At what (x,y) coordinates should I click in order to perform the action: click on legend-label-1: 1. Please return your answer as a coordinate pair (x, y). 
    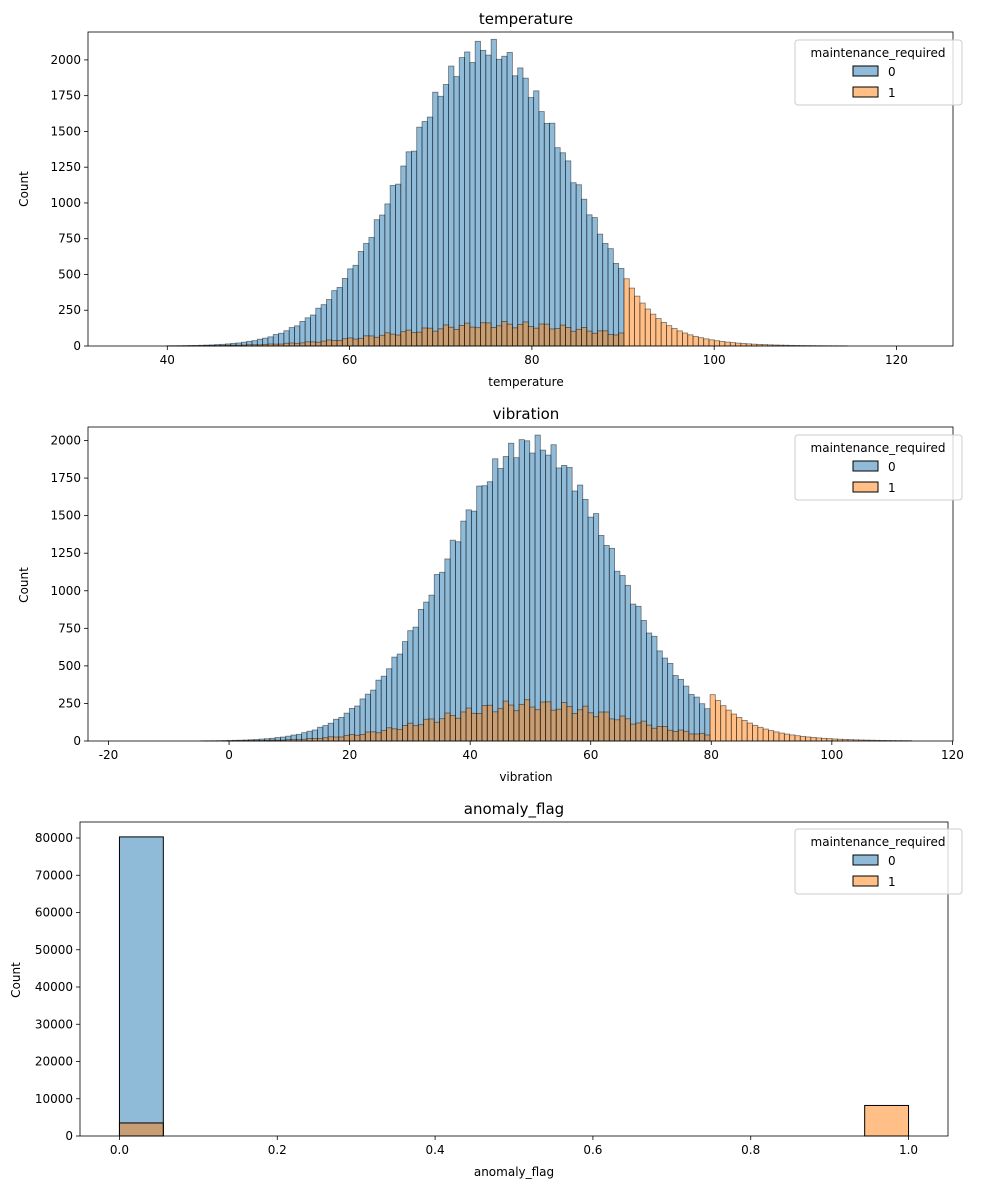
    Looking at the image, I should click on (892, 882).